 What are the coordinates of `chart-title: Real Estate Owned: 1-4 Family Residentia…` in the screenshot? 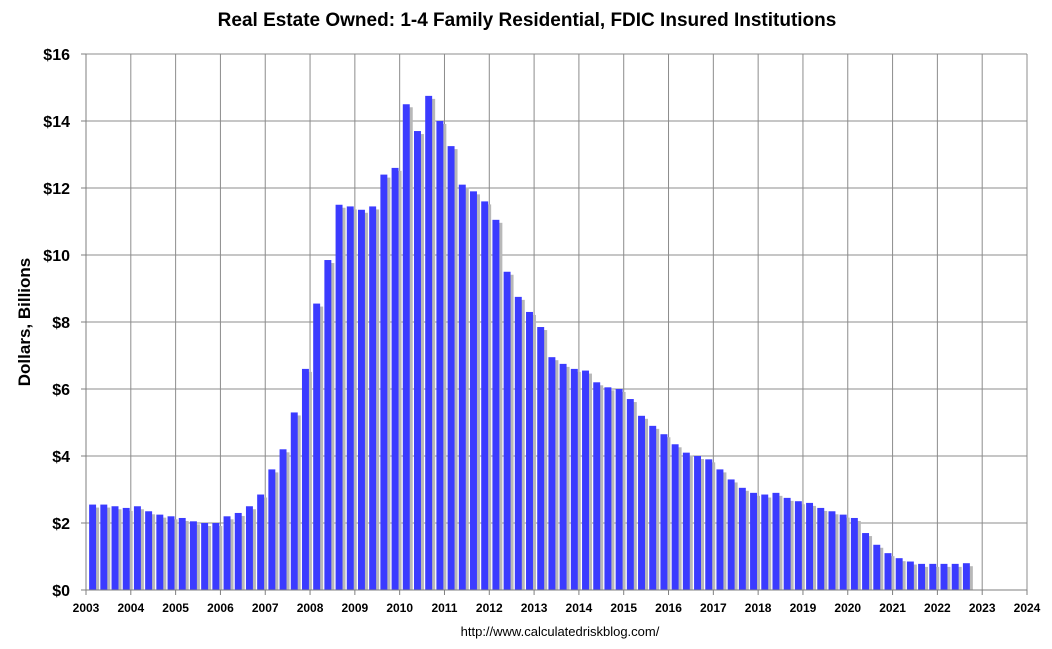 It's located at (527, 20).